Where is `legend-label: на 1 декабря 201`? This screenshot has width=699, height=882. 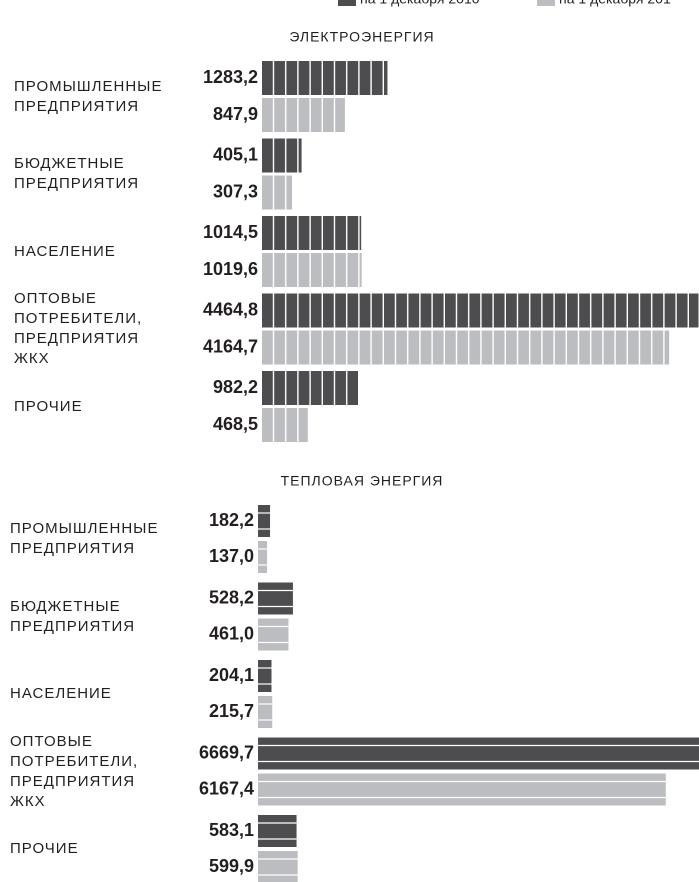 legend-label: на 1 декабря 201 is located at coordinates (615, 3).